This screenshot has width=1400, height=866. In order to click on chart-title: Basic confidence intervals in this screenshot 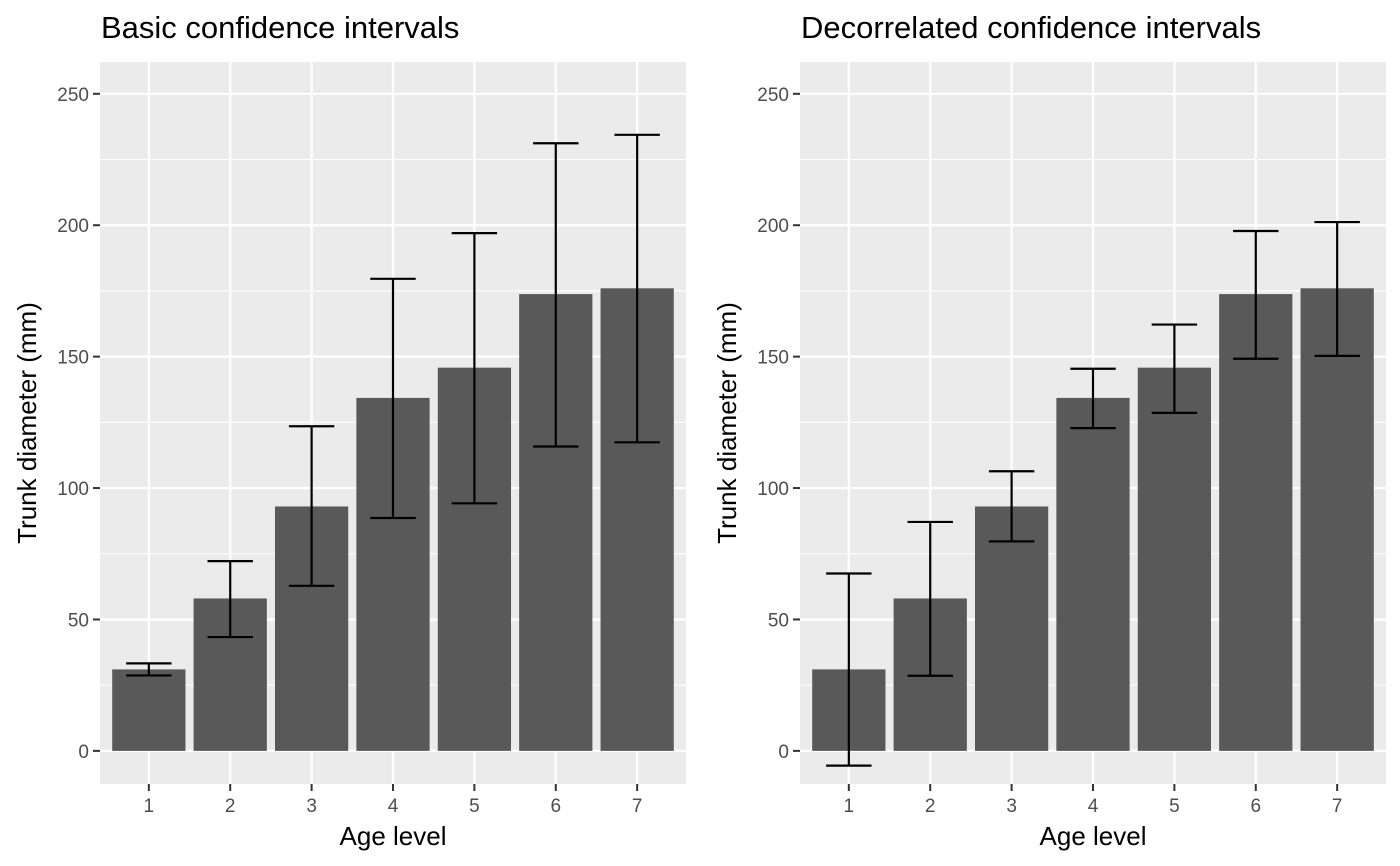, I will do `click(280, 27)`.